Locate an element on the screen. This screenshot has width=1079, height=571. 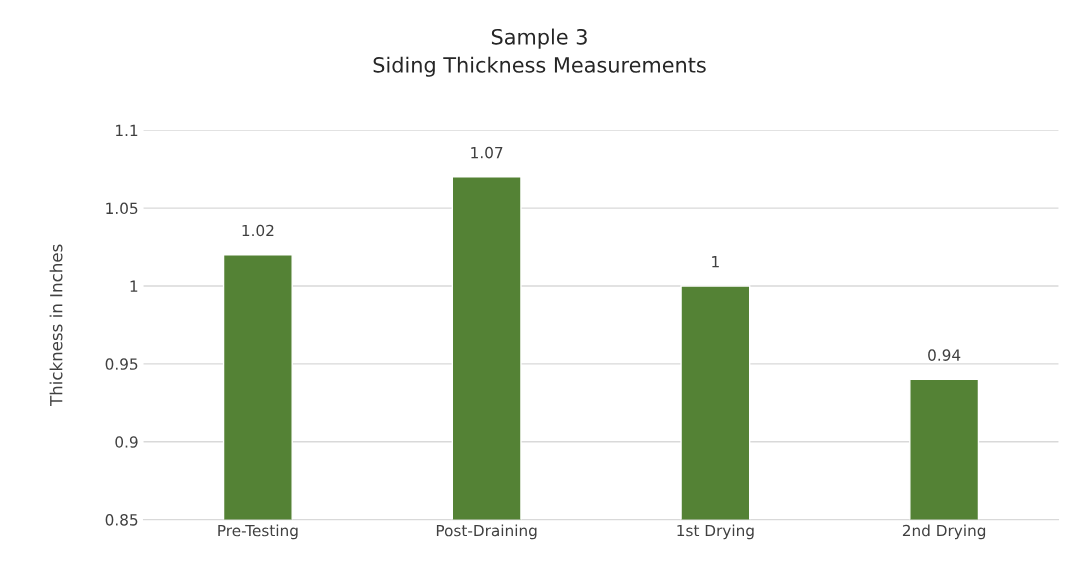
y-axis-title: Thickness in Inches is located at coordinates (56, 325).